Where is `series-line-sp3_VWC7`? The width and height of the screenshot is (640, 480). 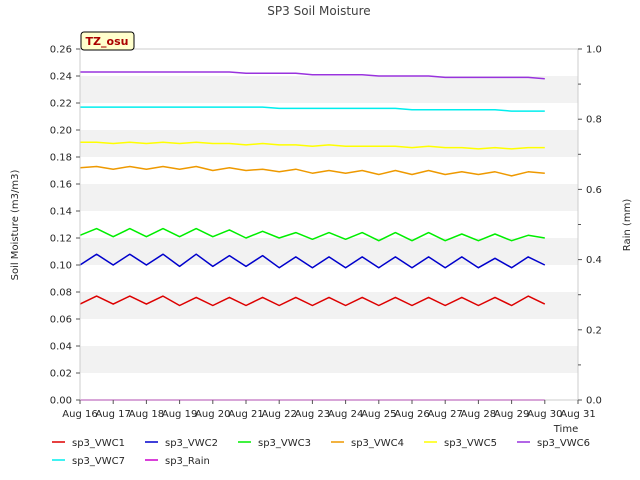
series-line-sp3_VWC7 is located at coordinates (312, 109).